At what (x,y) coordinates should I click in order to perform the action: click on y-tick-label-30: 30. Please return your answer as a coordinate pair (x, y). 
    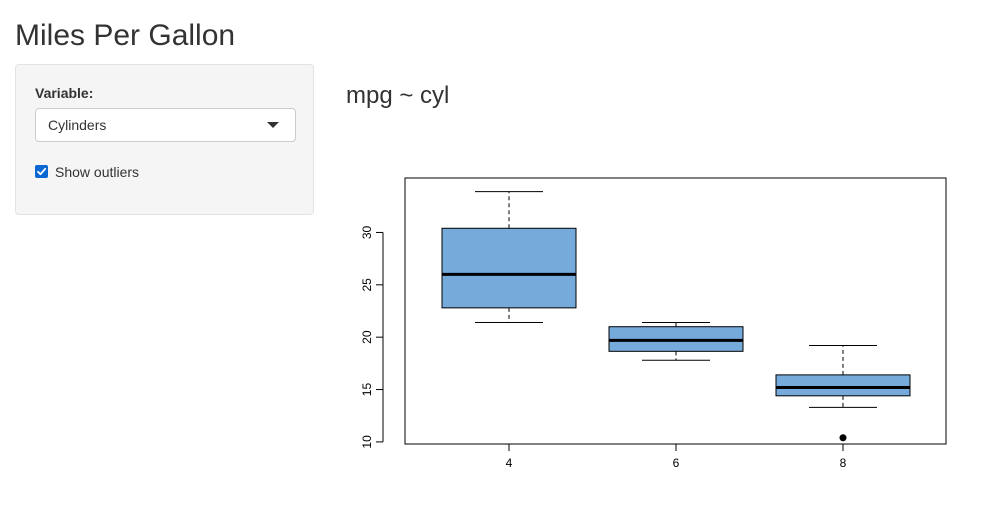
    Looking at the image, I should click on (367, 232).